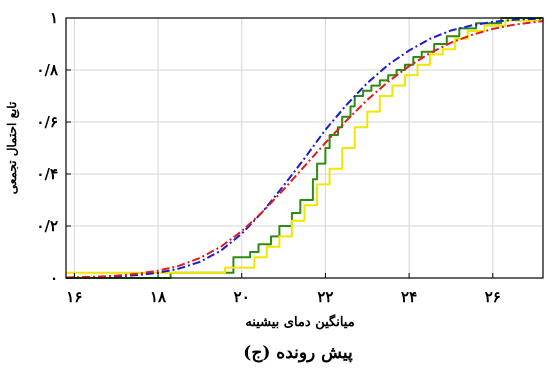 The width and height of the screenshot is (548, 369). What do you see at coordinates (54, 278) in the screenshot?
I see `y-tick-label-0: ۰` at bounding box center [54, 278].